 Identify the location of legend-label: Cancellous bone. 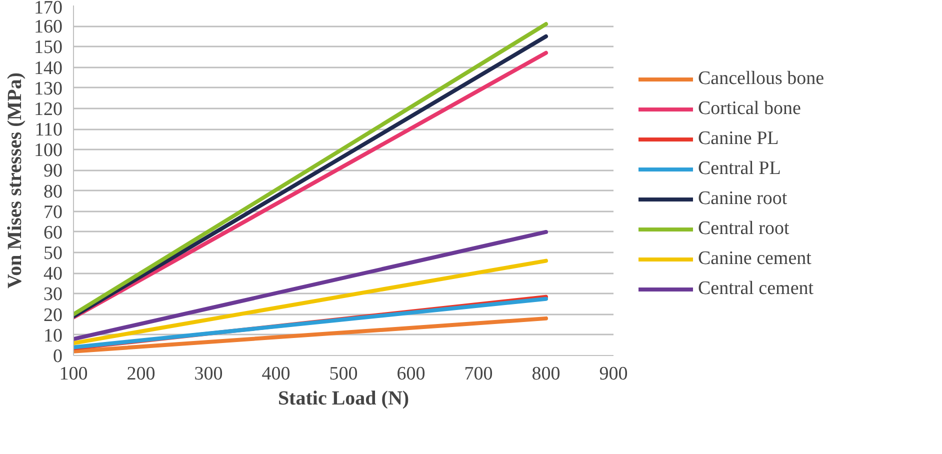
(761, 79).